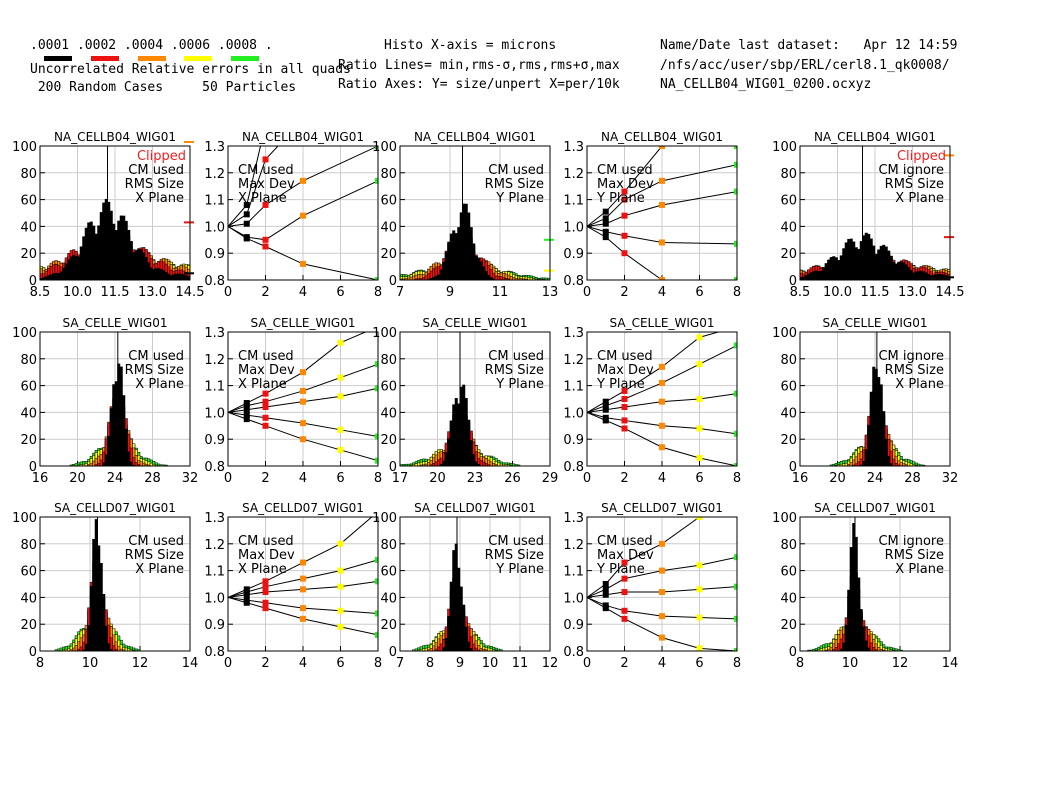  I want to click on y-tick-label: 60, so click(788, 387).